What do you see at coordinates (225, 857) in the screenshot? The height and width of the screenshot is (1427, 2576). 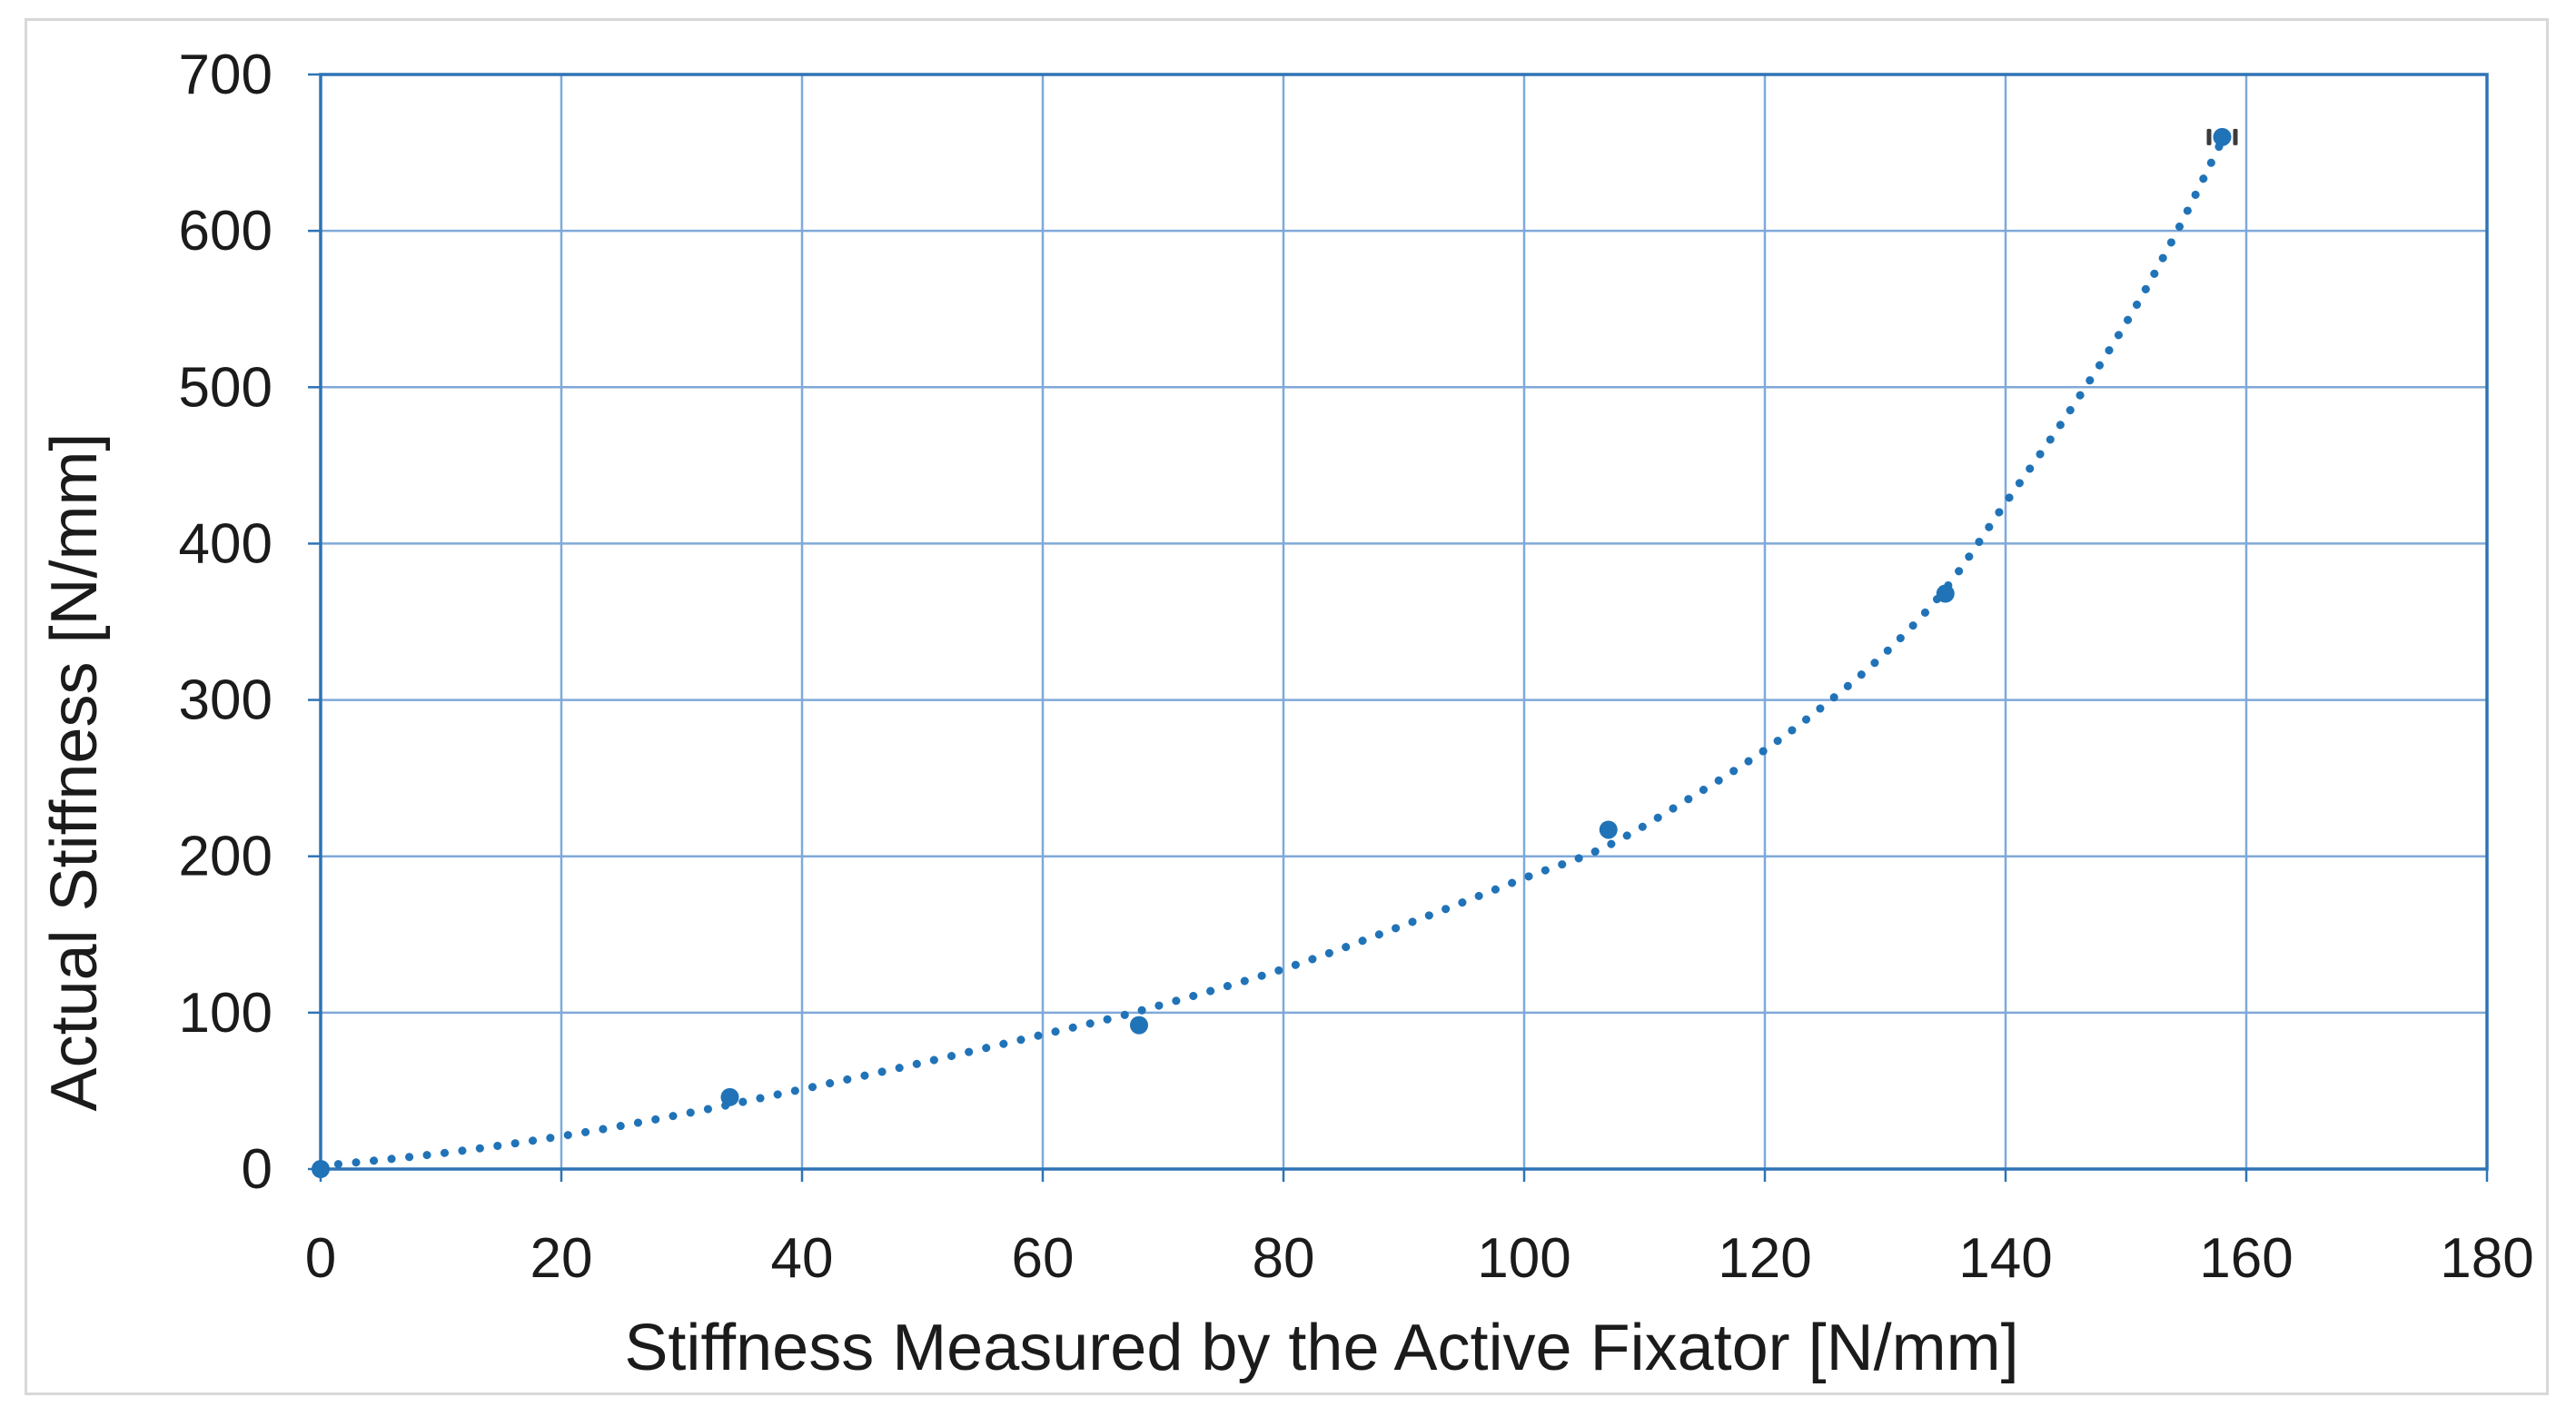 I see `y-tick-label-200: 200` at bounding box center [225, 857].